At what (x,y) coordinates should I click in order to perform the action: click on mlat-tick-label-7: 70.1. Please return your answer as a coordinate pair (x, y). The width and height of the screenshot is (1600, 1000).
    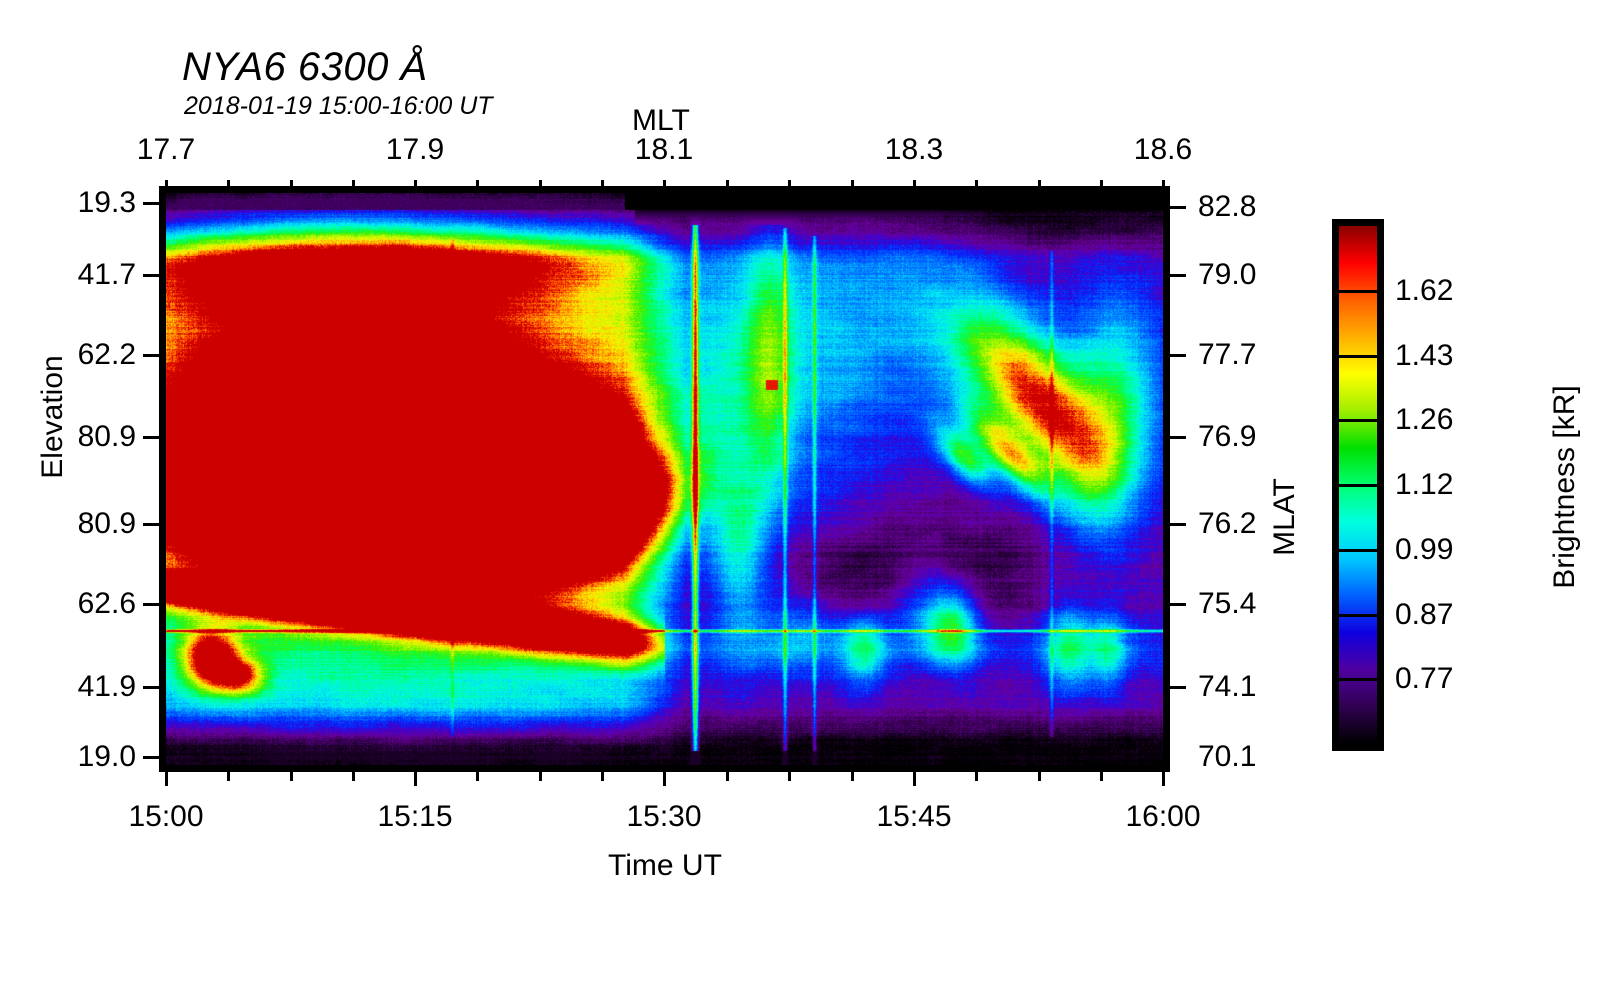
    Looking at the image, I should click on (1227, 756).